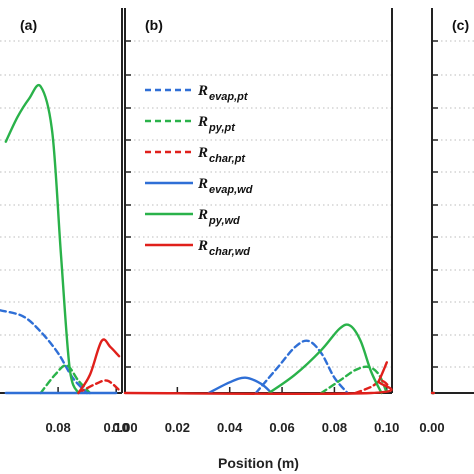 This screenshot has width=474, height=474. What do you see at coordinates (281, 427) in the screenshot?
I see `x-tick-label: 0.06` at bounding box center [281, 427].